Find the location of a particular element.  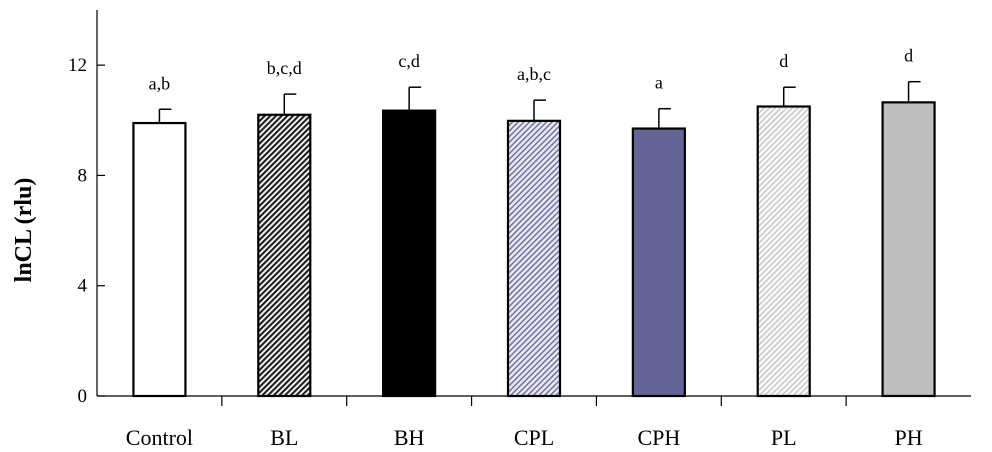

y-tick-label: 0 is located at coordinates (83, 396).